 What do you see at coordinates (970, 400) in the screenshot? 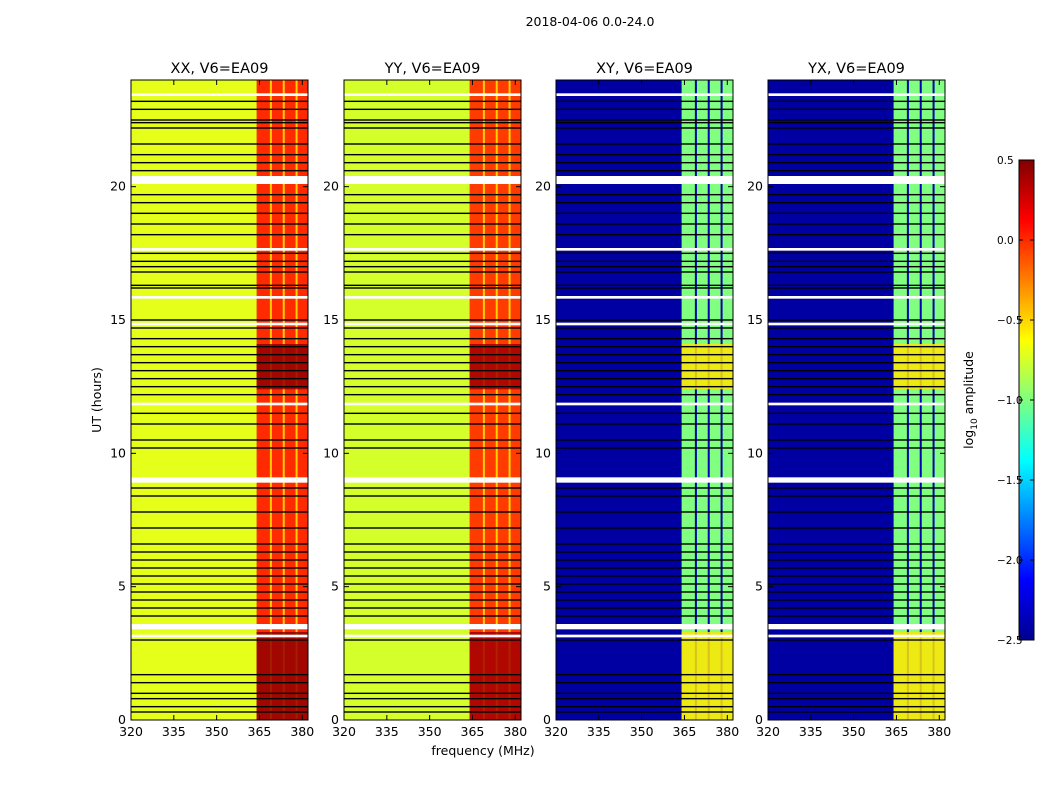
I see `colorbar-label: log10 amplitude` at bounding box center [970, 400].